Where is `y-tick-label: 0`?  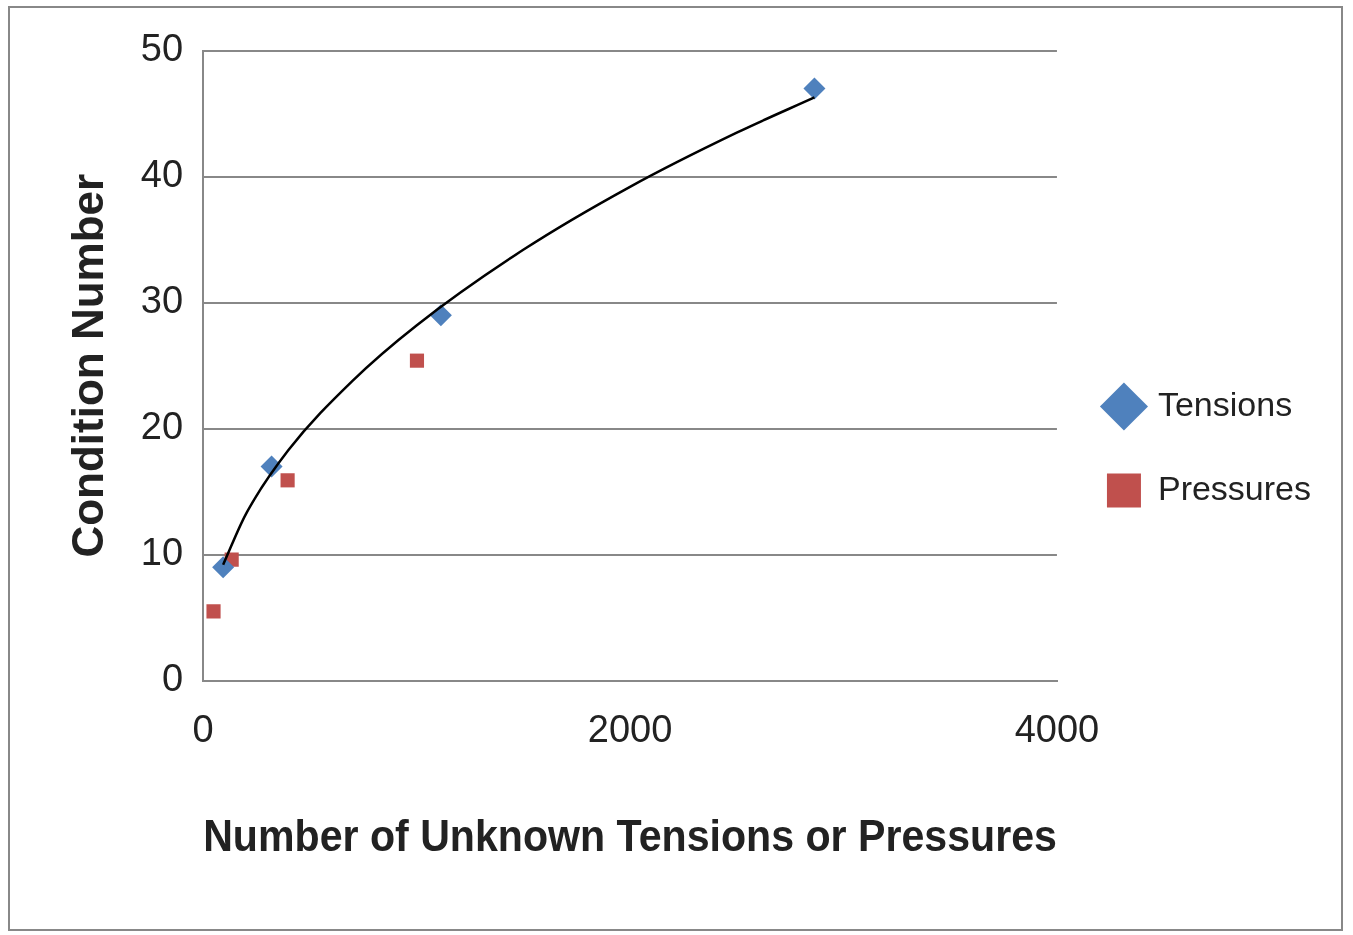
y-tick-label: 0 is located at coordinates (172, 678).